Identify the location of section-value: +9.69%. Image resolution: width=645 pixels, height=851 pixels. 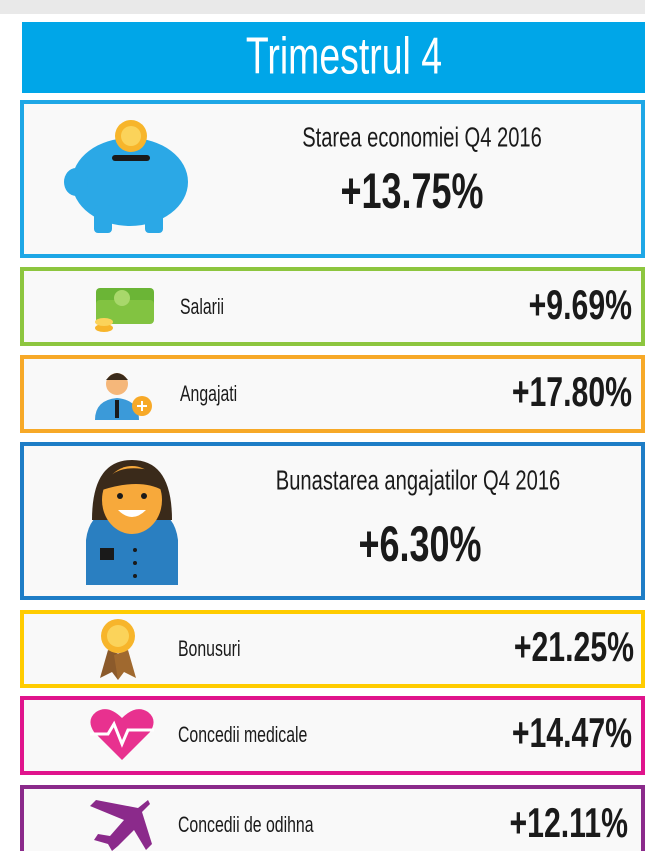
(580, 304).